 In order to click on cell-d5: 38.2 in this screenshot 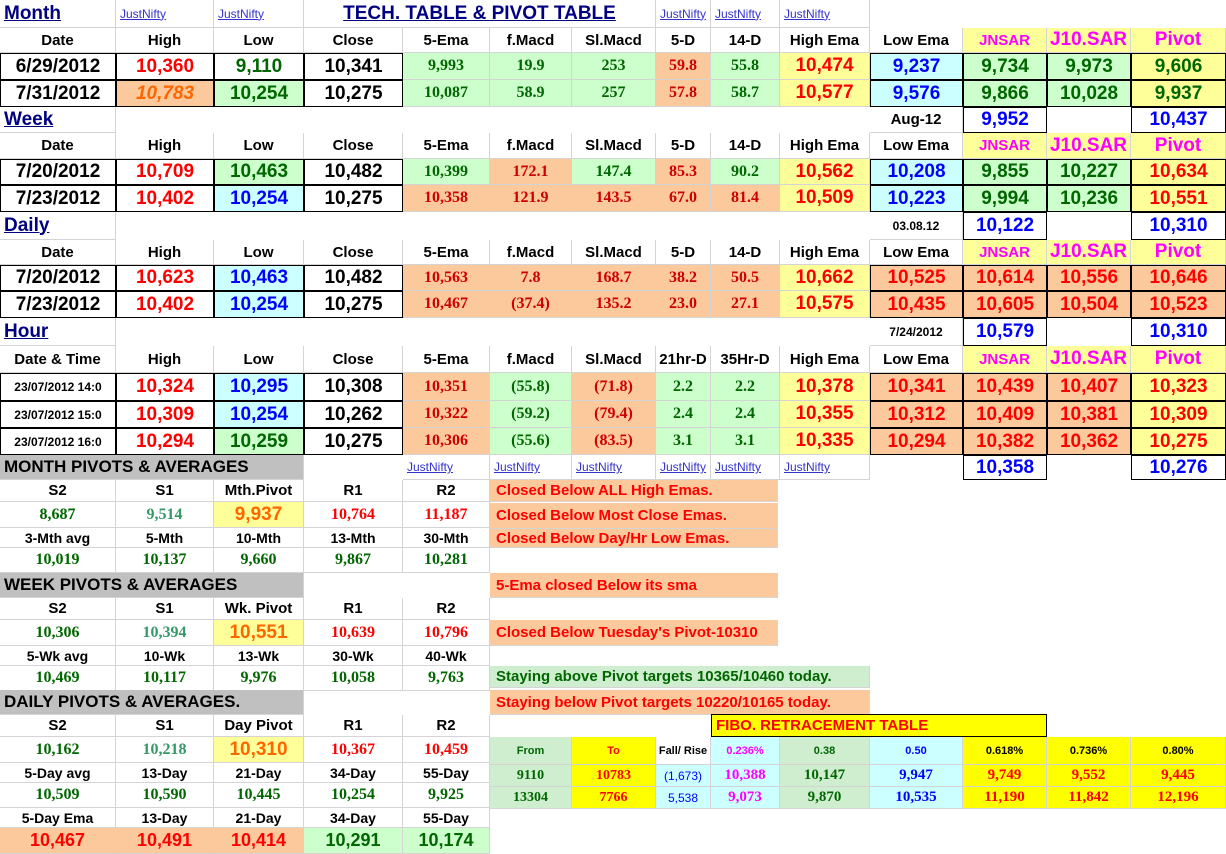, I will do `click(683, 278)`.